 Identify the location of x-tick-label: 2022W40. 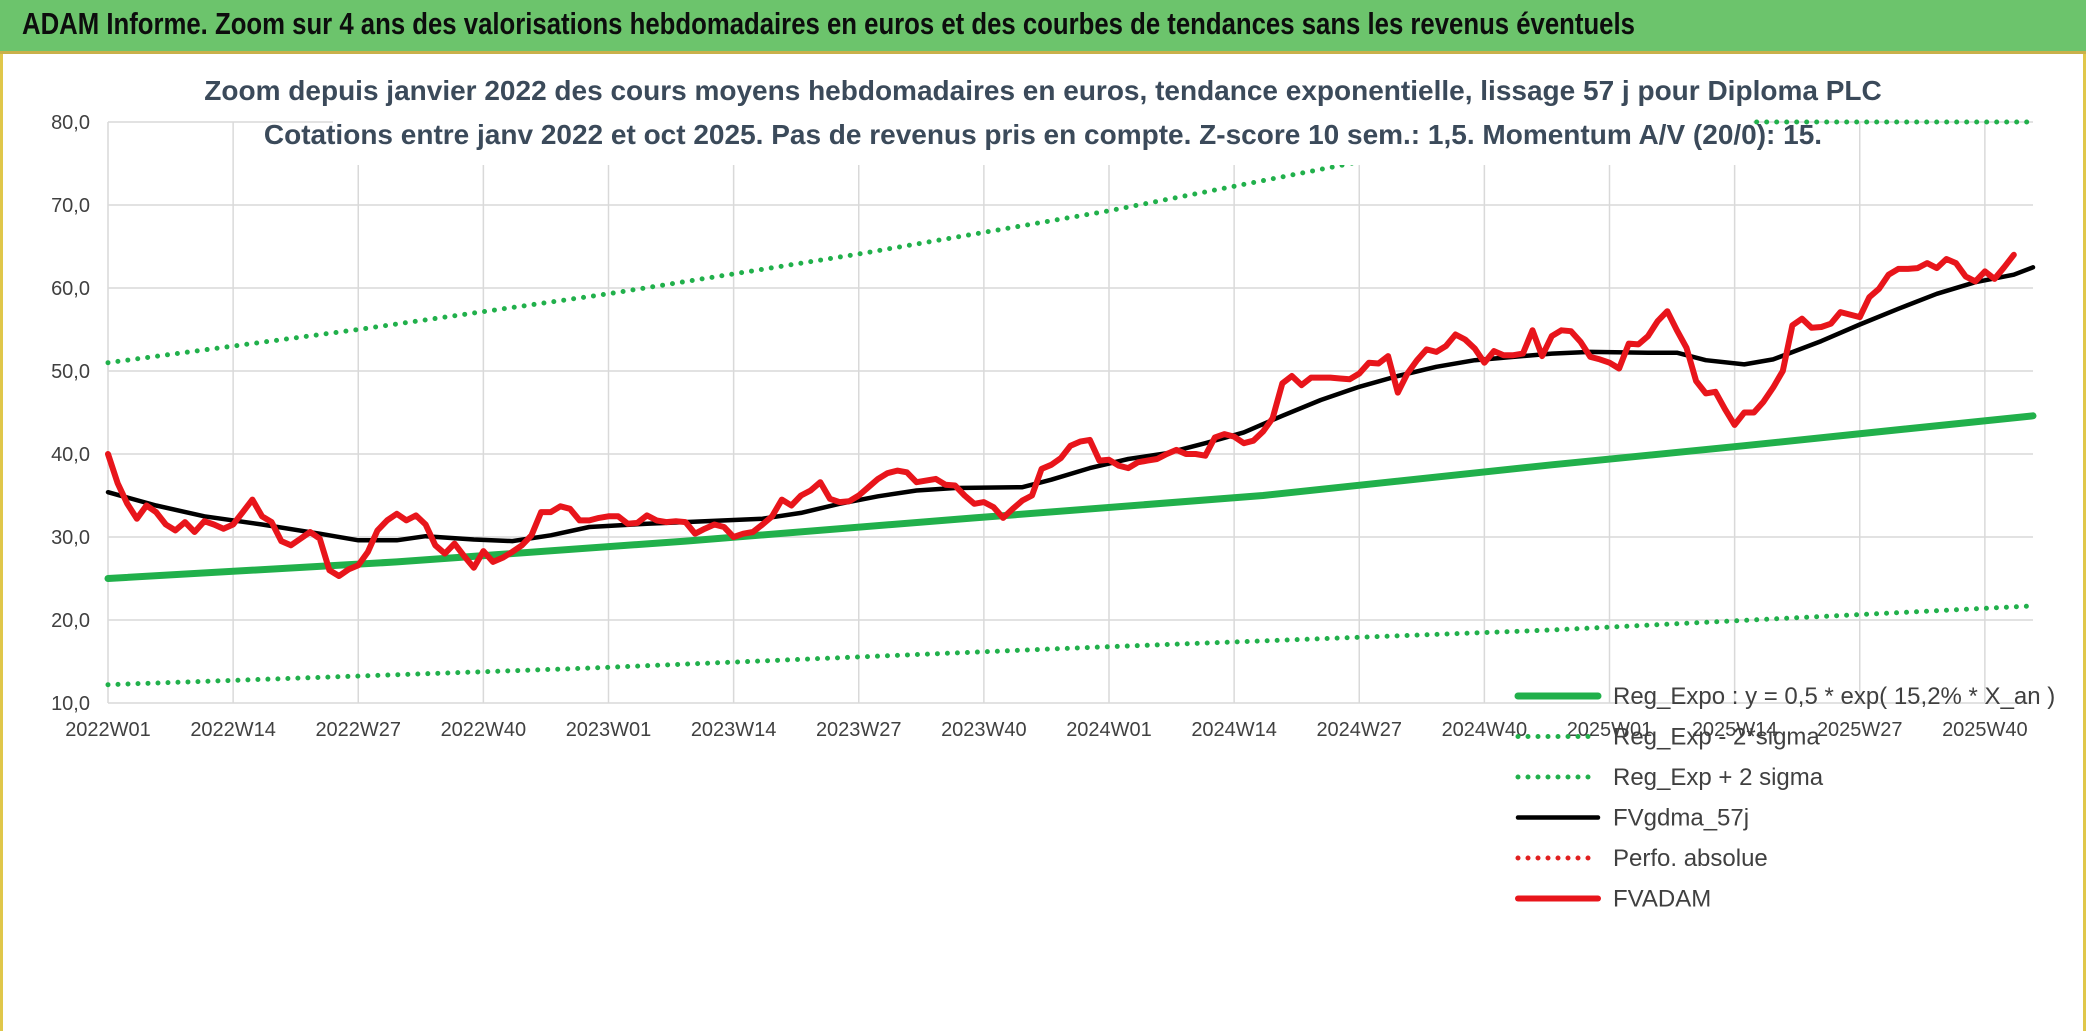
(484, 730).